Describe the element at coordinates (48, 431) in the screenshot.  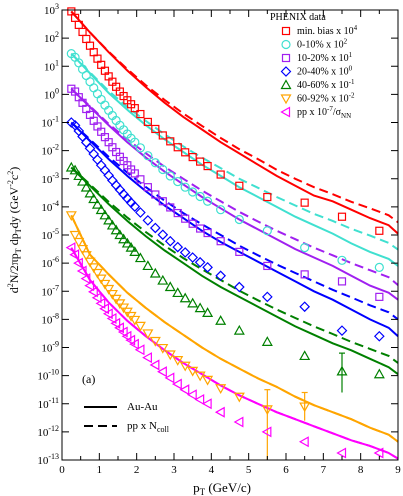
I see `y-tick-label: 10⁻¹²` at that location.